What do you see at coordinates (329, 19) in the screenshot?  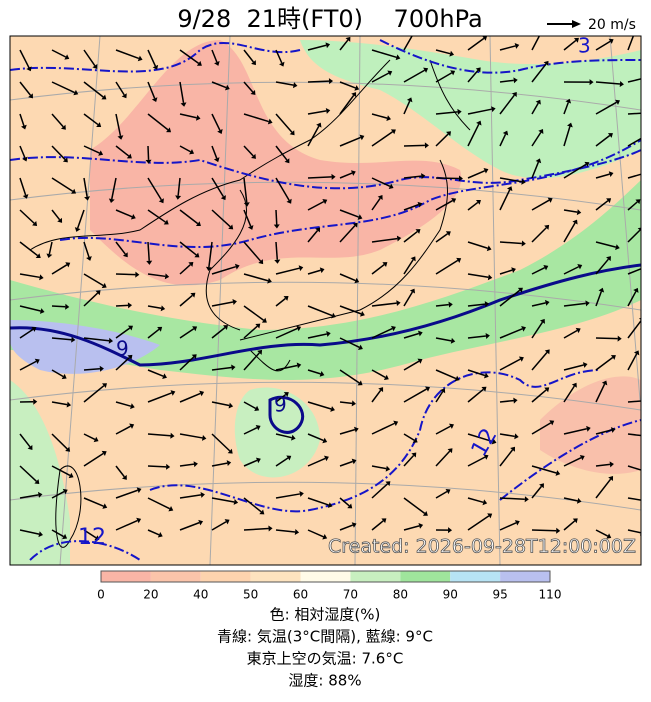 I see `title: 9/28 21時(FT0) 700hPa` at bounding box center [329, 19].